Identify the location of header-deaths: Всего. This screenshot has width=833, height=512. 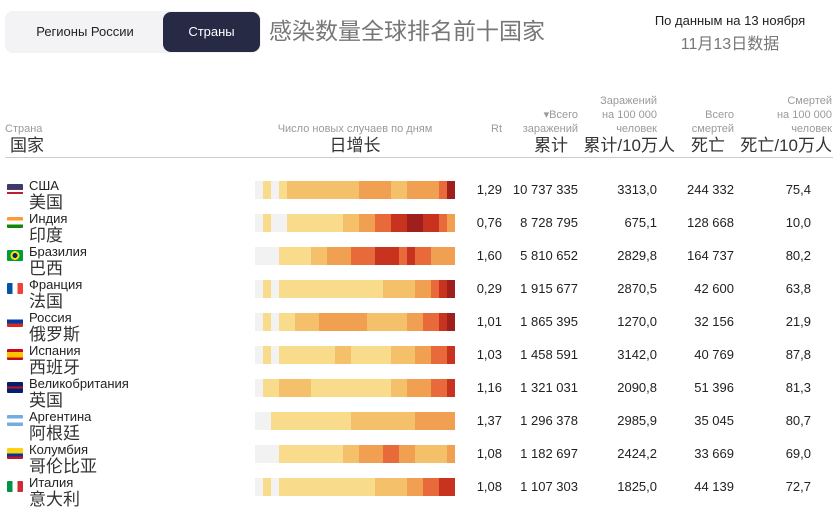
(719, 115).